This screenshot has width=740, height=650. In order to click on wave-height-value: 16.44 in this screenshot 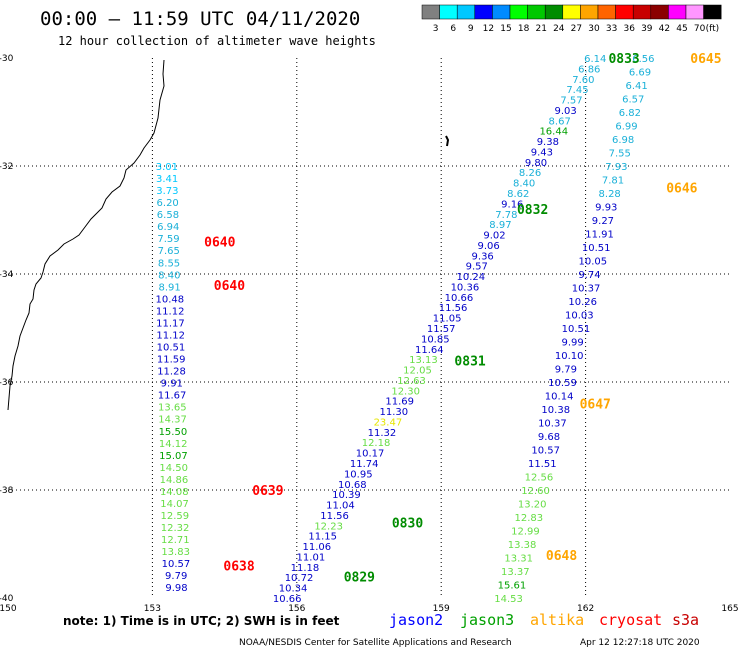, I will do `click(553, 132)`.